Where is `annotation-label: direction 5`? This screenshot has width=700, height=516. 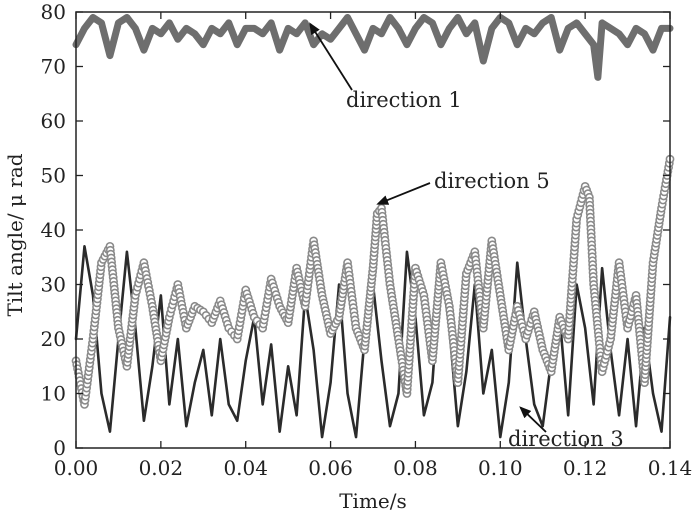 annotation-label: direction 5 is located at coordinates (492, 181).